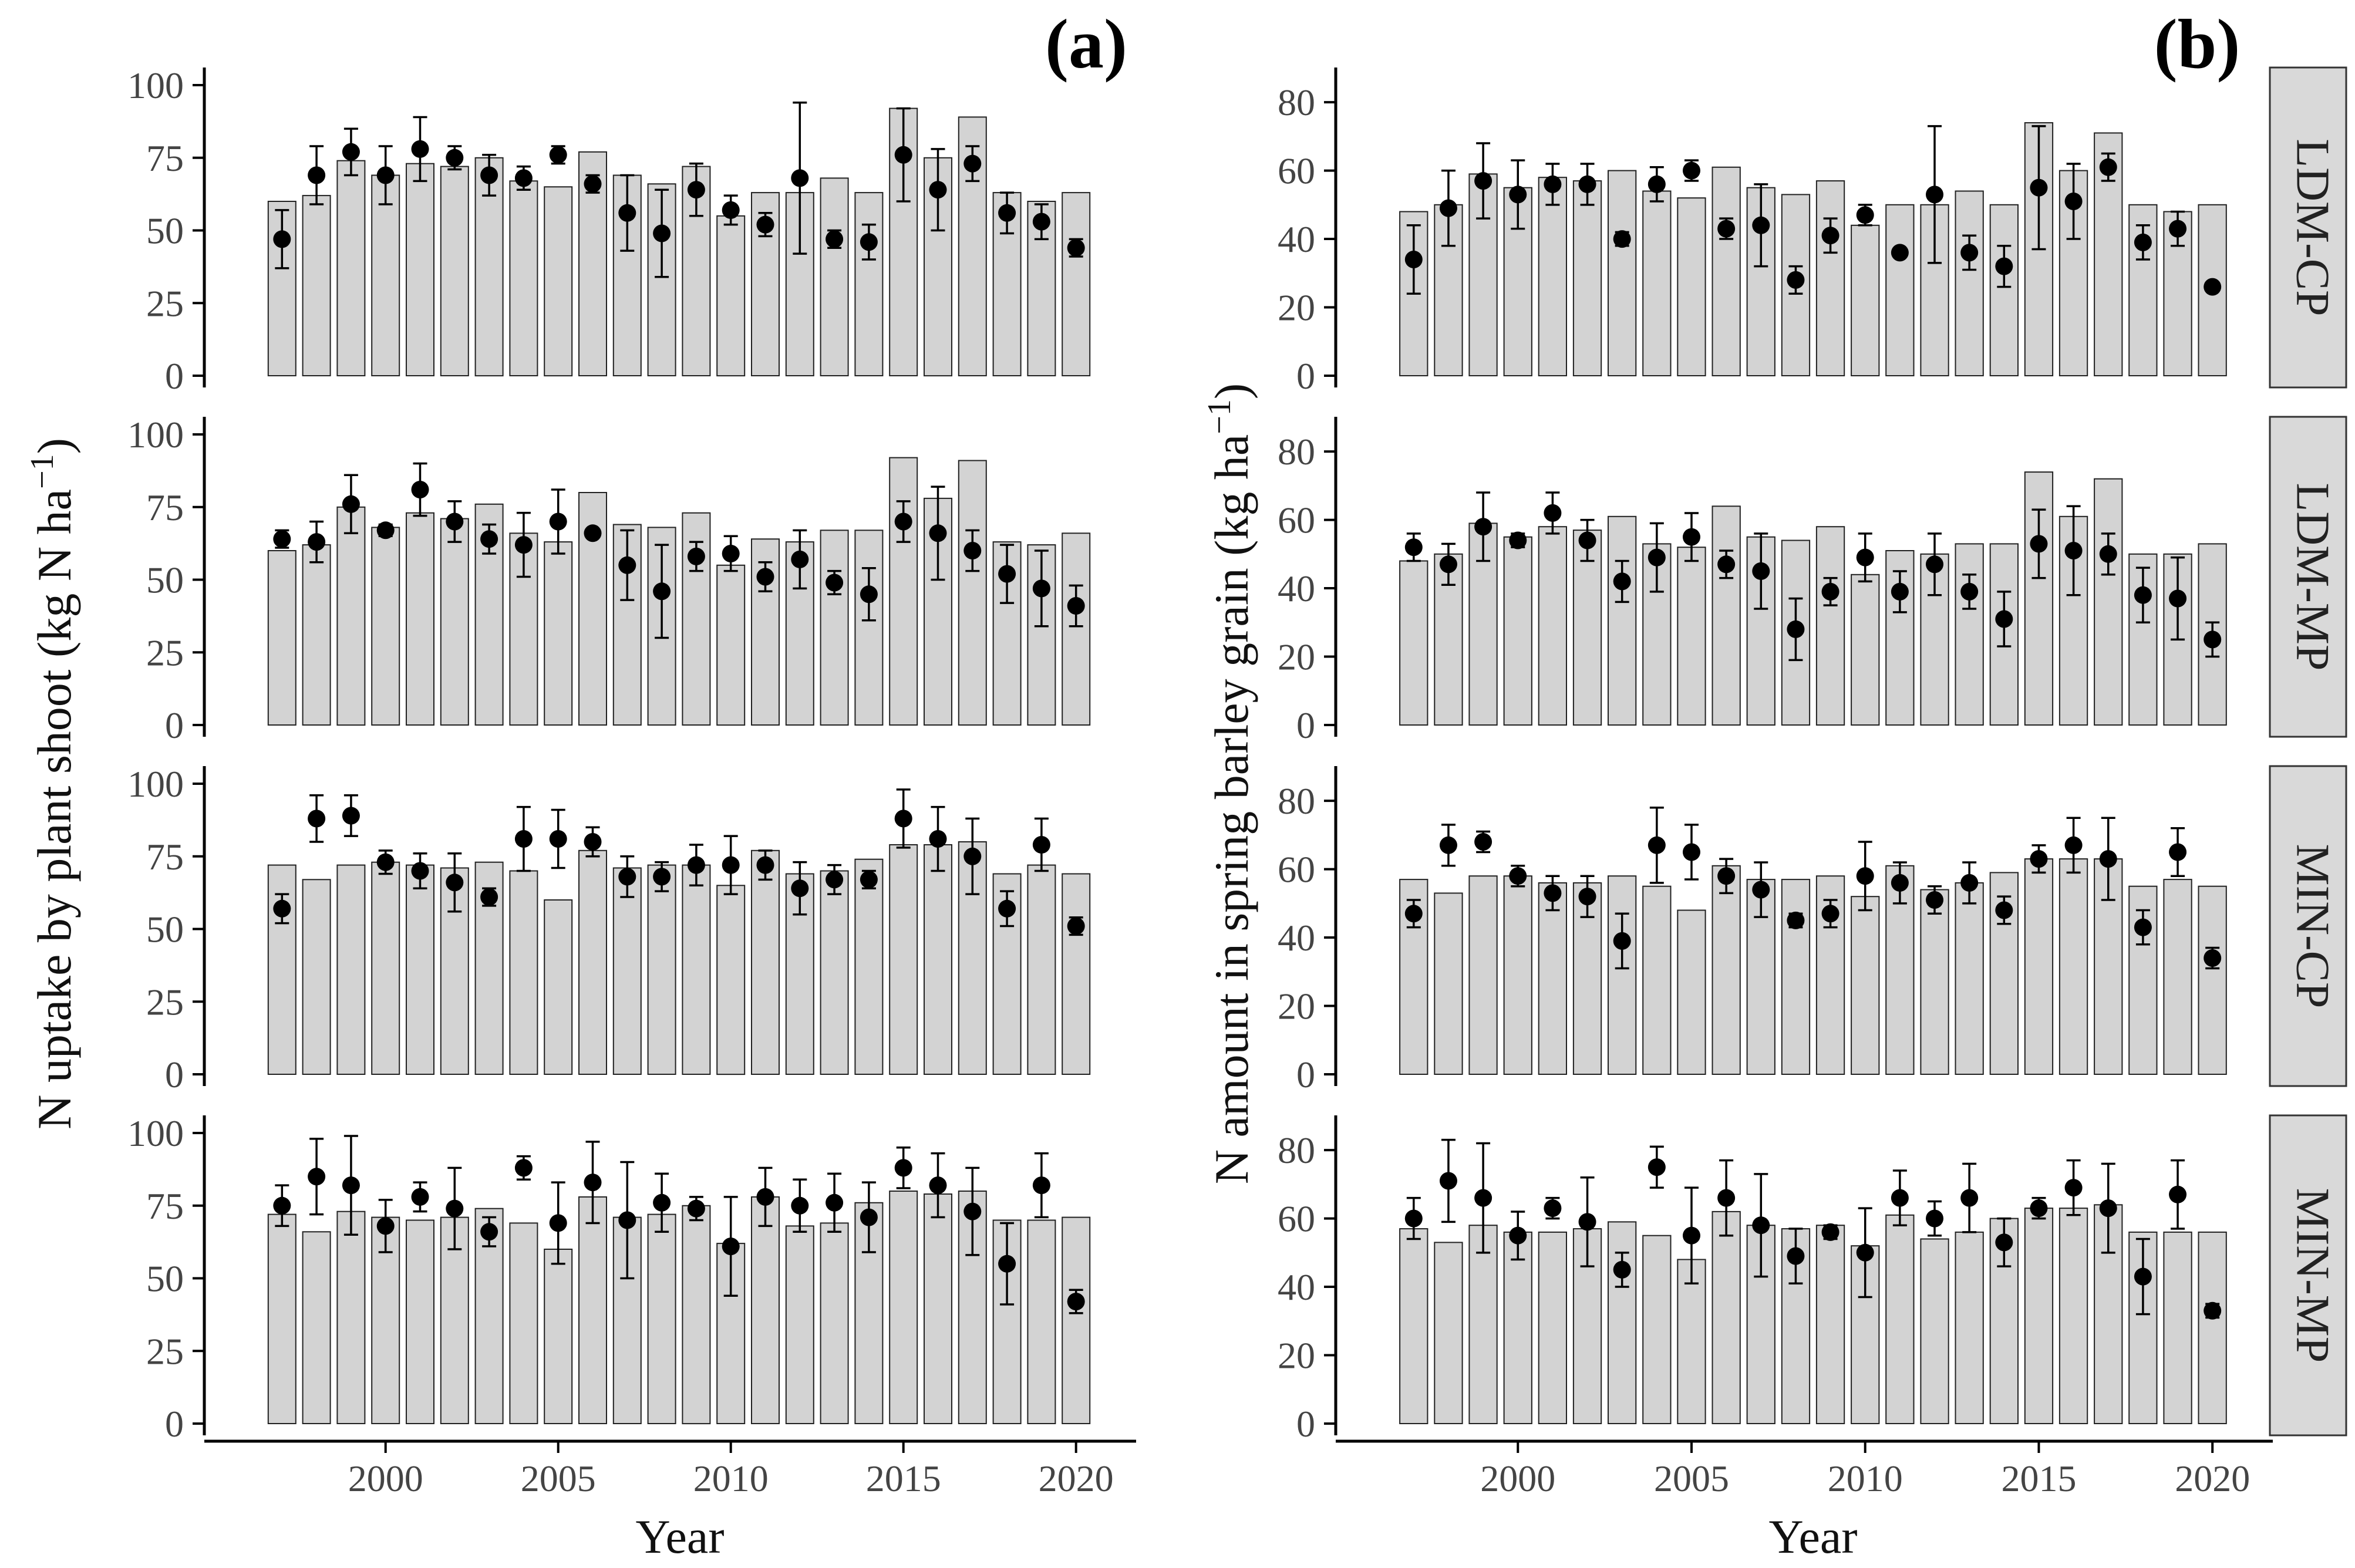 This screenshot has width=2355, height=1568. Describe the element at coordinates (1448, 845) in the screenshot. I see `point-b-min-cp-1998` at that location.